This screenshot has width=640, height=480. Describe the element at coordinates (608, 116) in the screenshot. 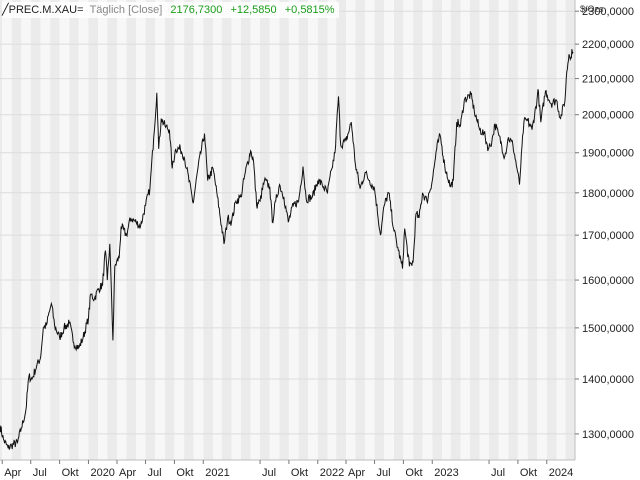

I see `y-tick-label: 2000,0000` at that location.